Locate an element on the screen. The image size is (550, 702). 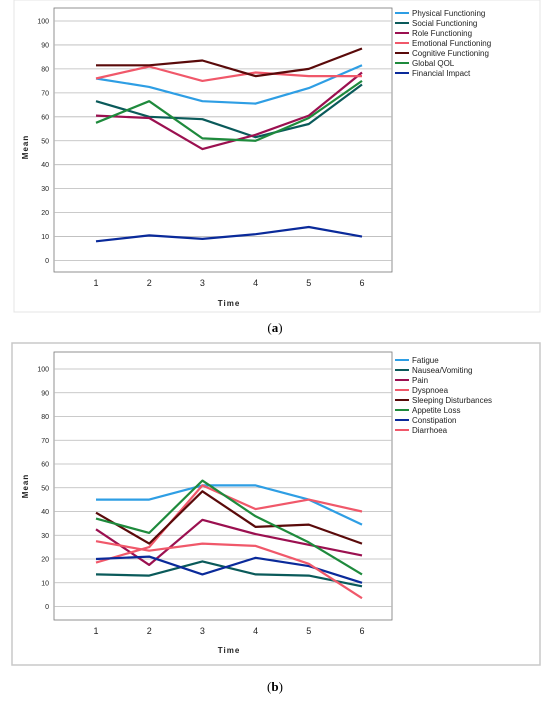
pa-y-tick-label: 10 is located at coordinates (45, 237).